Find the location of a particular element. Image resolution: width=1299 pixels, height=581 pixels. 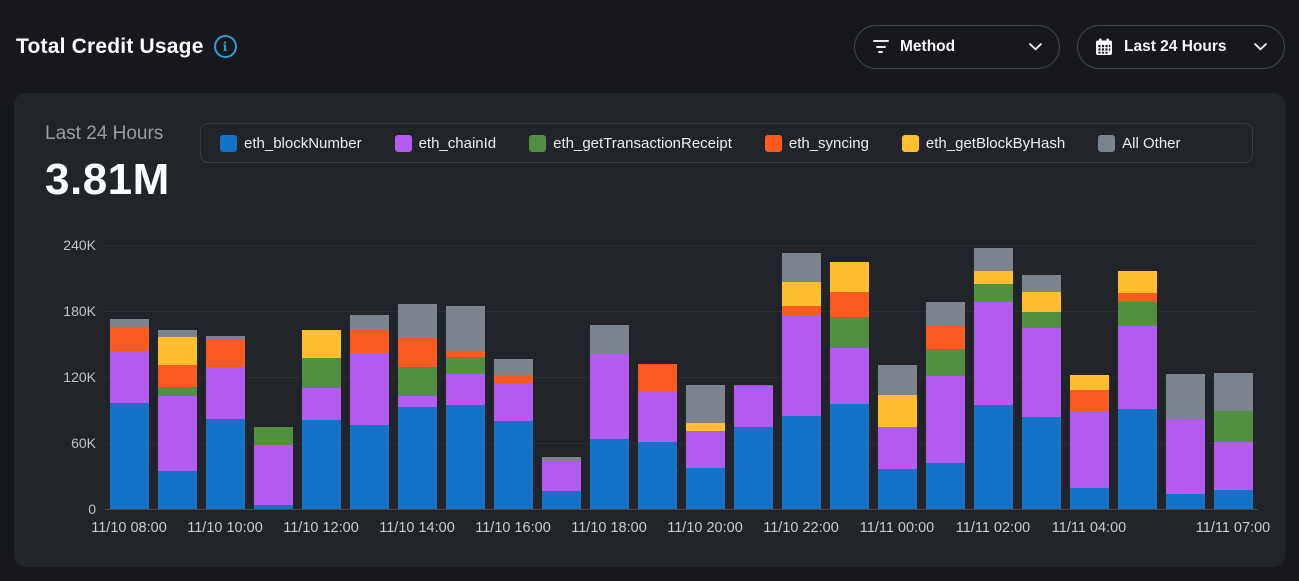

x-axis-tick: 11/10 12:00 is located at coordinates (321, 528).